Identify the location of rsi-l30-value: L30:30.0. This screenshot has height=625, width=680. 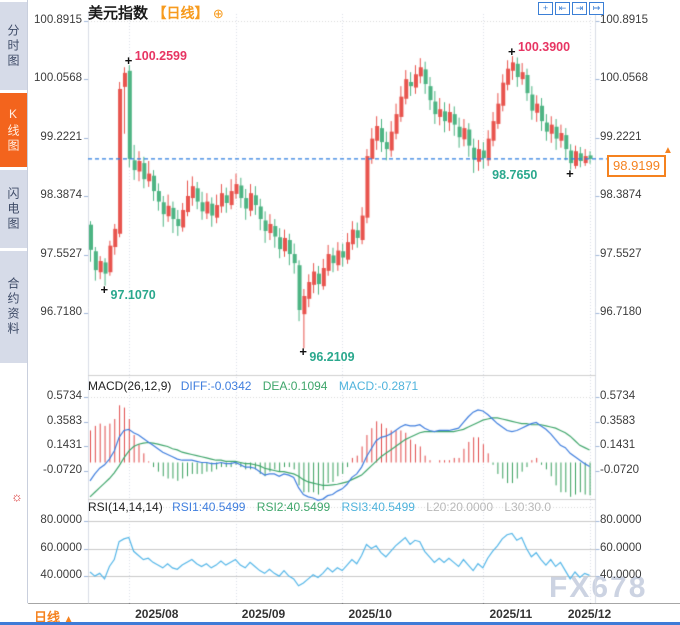
(528, 507).